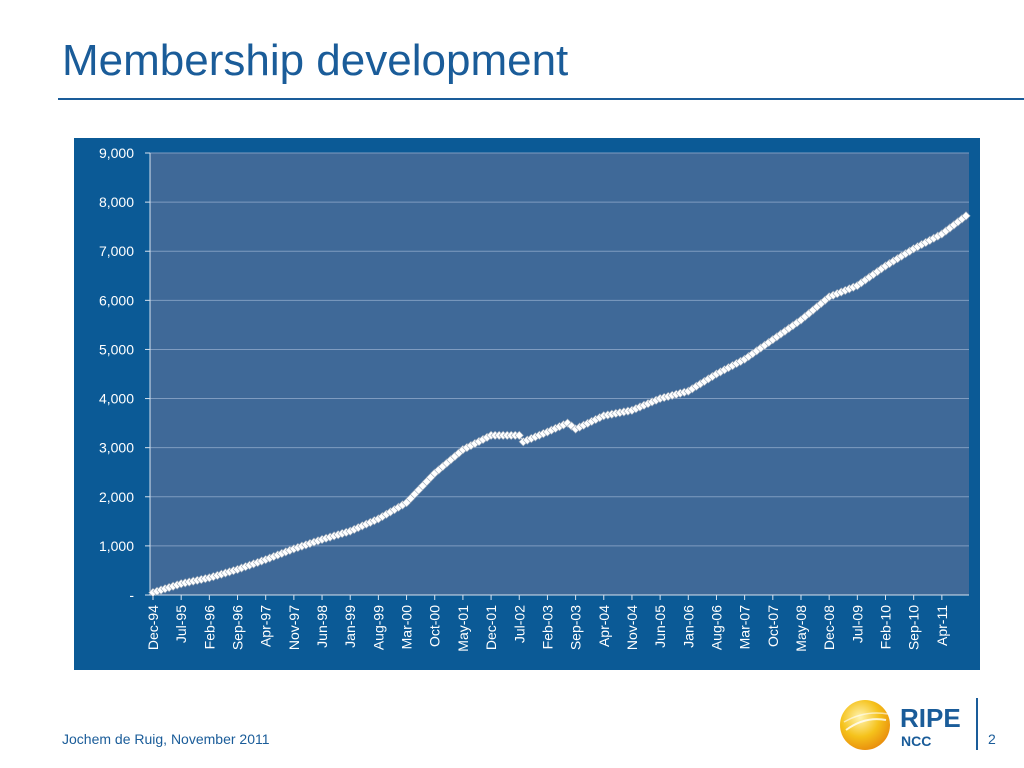 The width and height of the screenshot is (1024, 768). What do you see at coordinates (773, 626) in the screenshot?
I see `x-tick-label: Oct-07` at bounding box center [773, 626].